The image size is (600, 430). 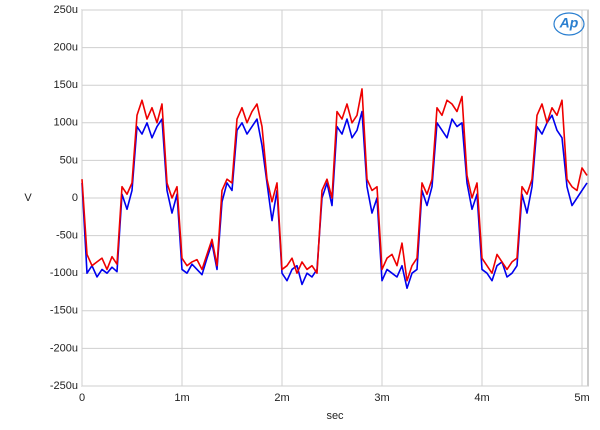 What do you see at coordinates (64, 273) in the screenshot?
I see `y-tick-label: -100u` at bounding box center [64, 273].